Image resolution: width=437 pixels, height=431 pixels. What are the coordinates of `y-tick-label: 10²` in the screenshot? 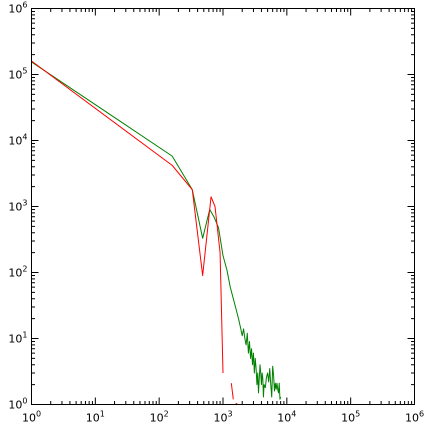 It's located at (17, 272).